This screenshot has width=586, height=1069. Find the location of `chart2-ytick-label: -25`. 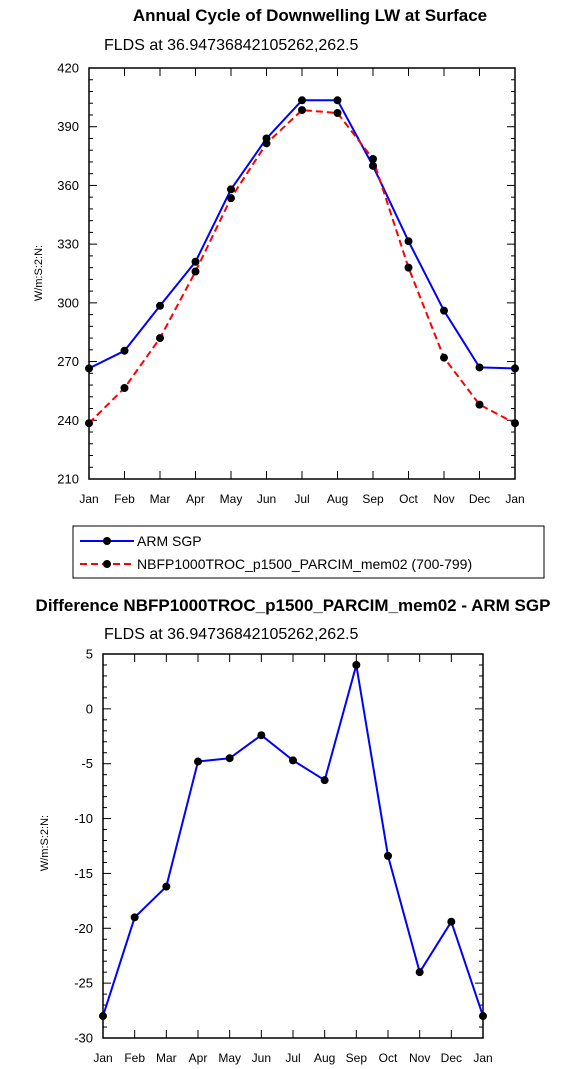

chart2-ytick-label: -25 is located at coordinates (83, 983).